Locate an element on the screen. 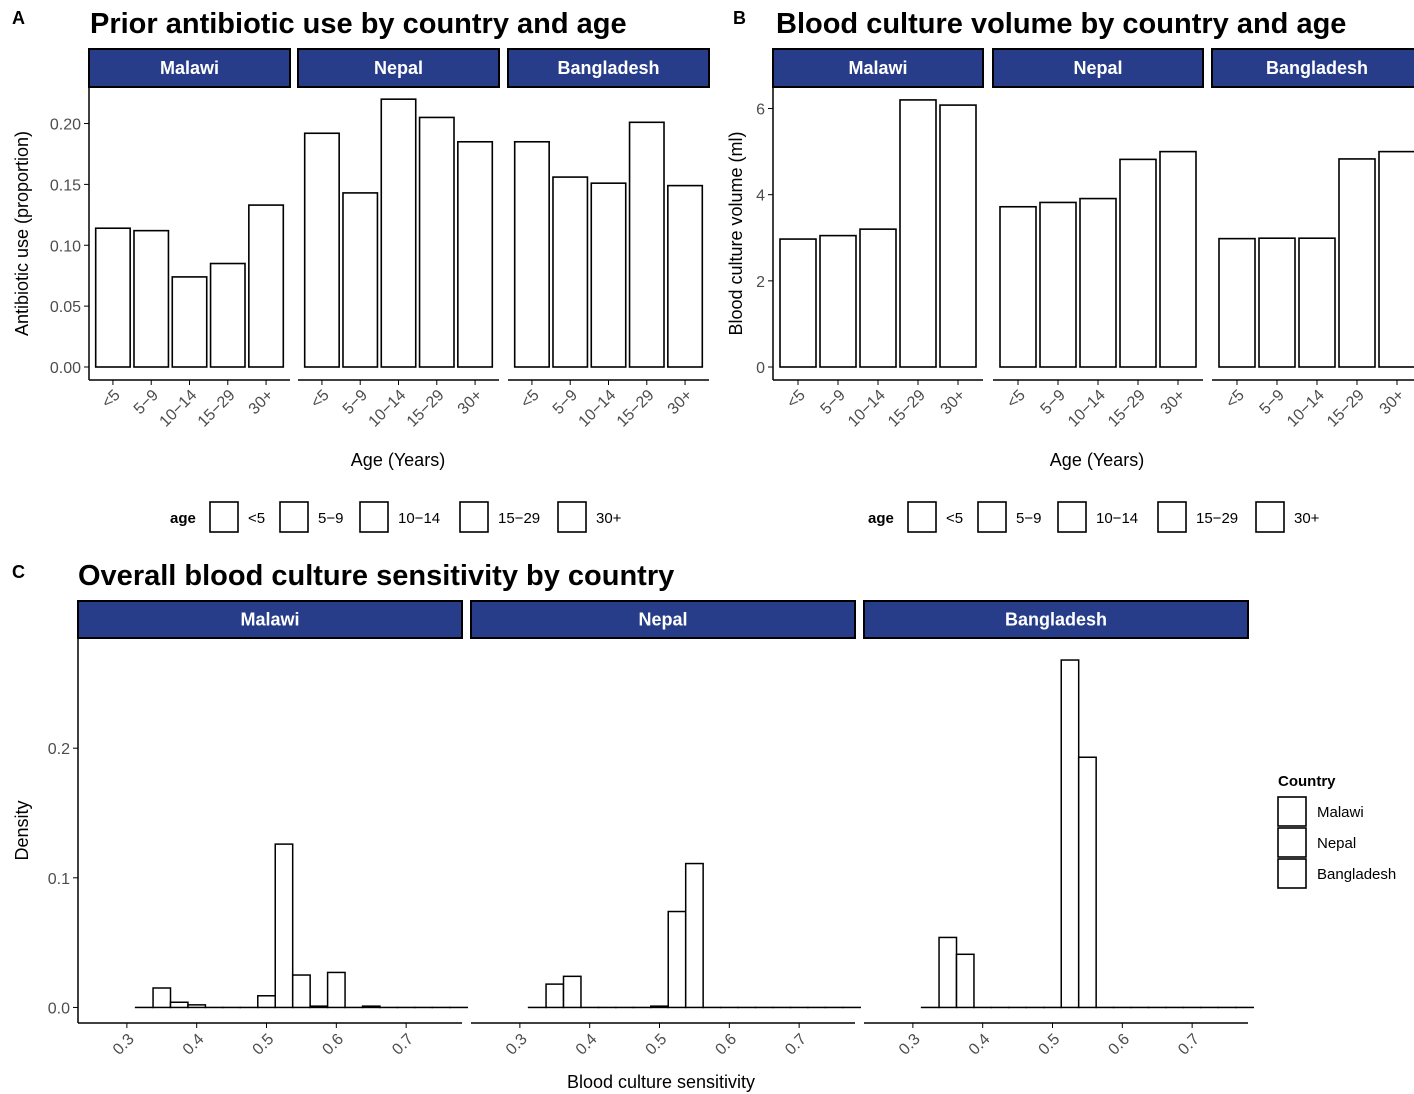 The image size is (1414, 1094). panel-a-y-tick-label: 0.10 is located at coordinates (65, 246).